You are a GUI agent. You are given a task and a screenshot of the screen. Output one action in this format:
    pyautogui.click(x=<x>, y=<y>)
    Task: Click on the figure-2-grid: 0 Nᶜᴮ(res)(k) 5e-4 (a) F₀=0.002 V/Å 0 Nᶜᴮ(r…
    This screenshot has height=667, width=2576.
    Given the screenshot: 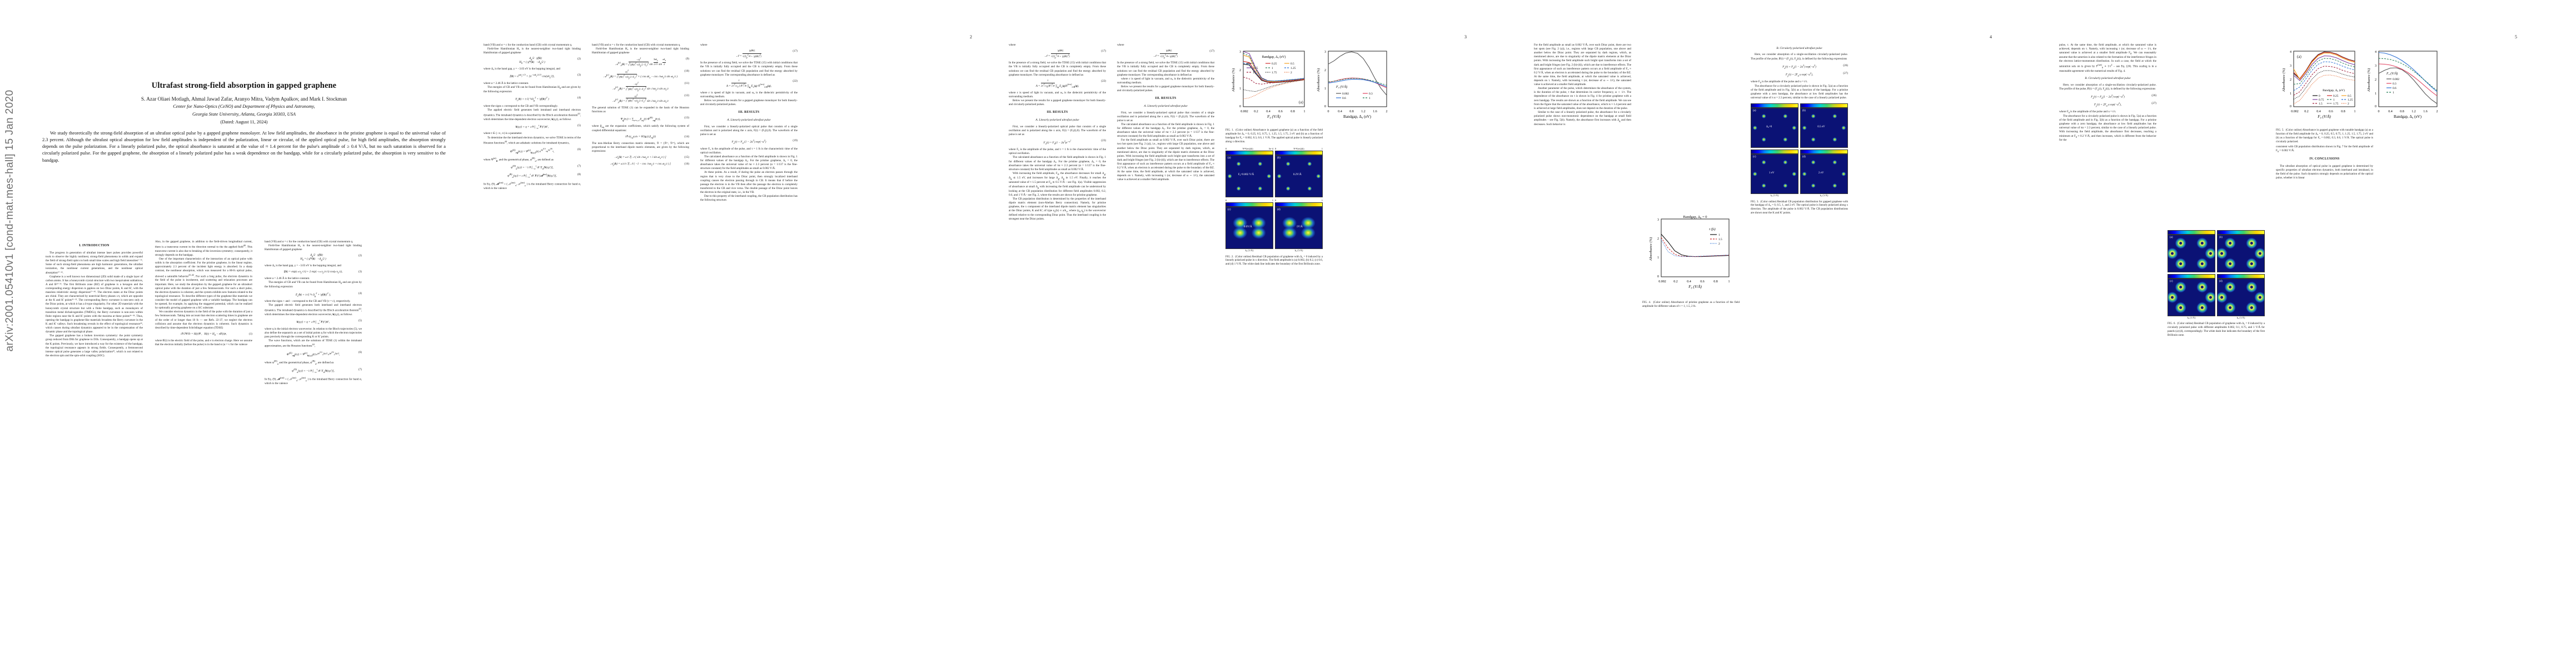 What is the action you would take?
    pyautogui.click(x=1274, y=200)
    